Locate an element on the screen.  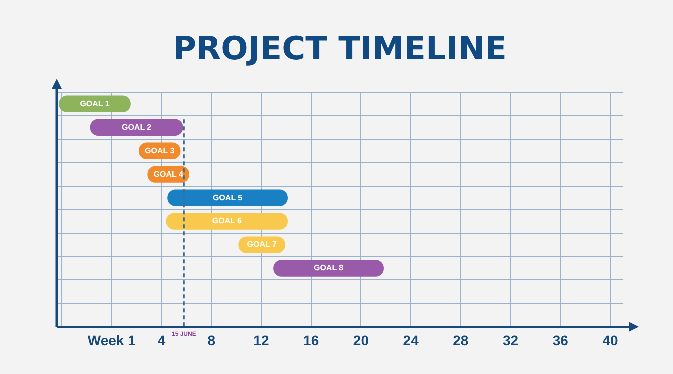
x-tick-label: 20 is located at coordinates (361, 340).